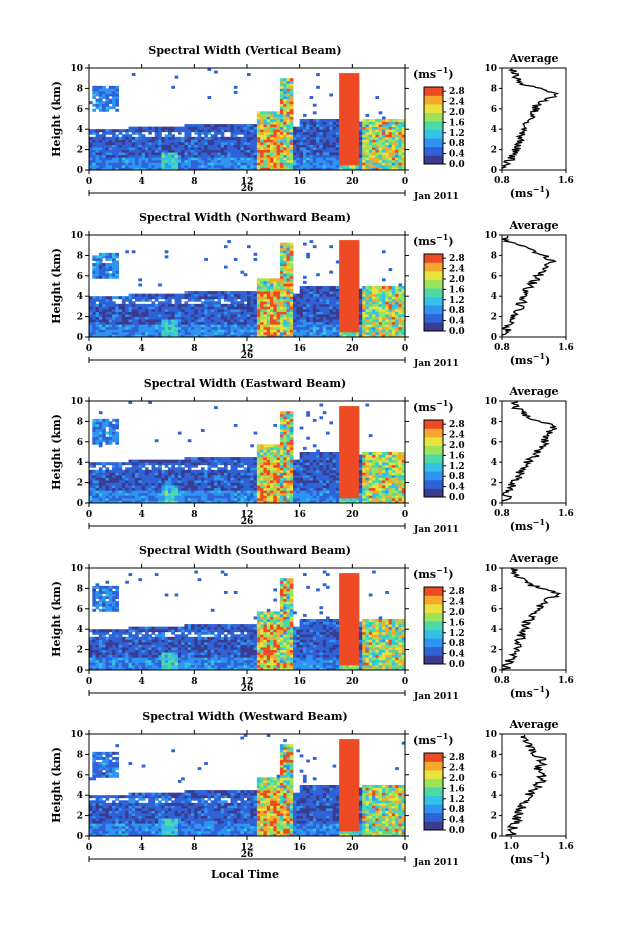  Describe the element at coordinates (494, 110) in the screenshot. I see `profile-y-tick-label: 6` at that location.